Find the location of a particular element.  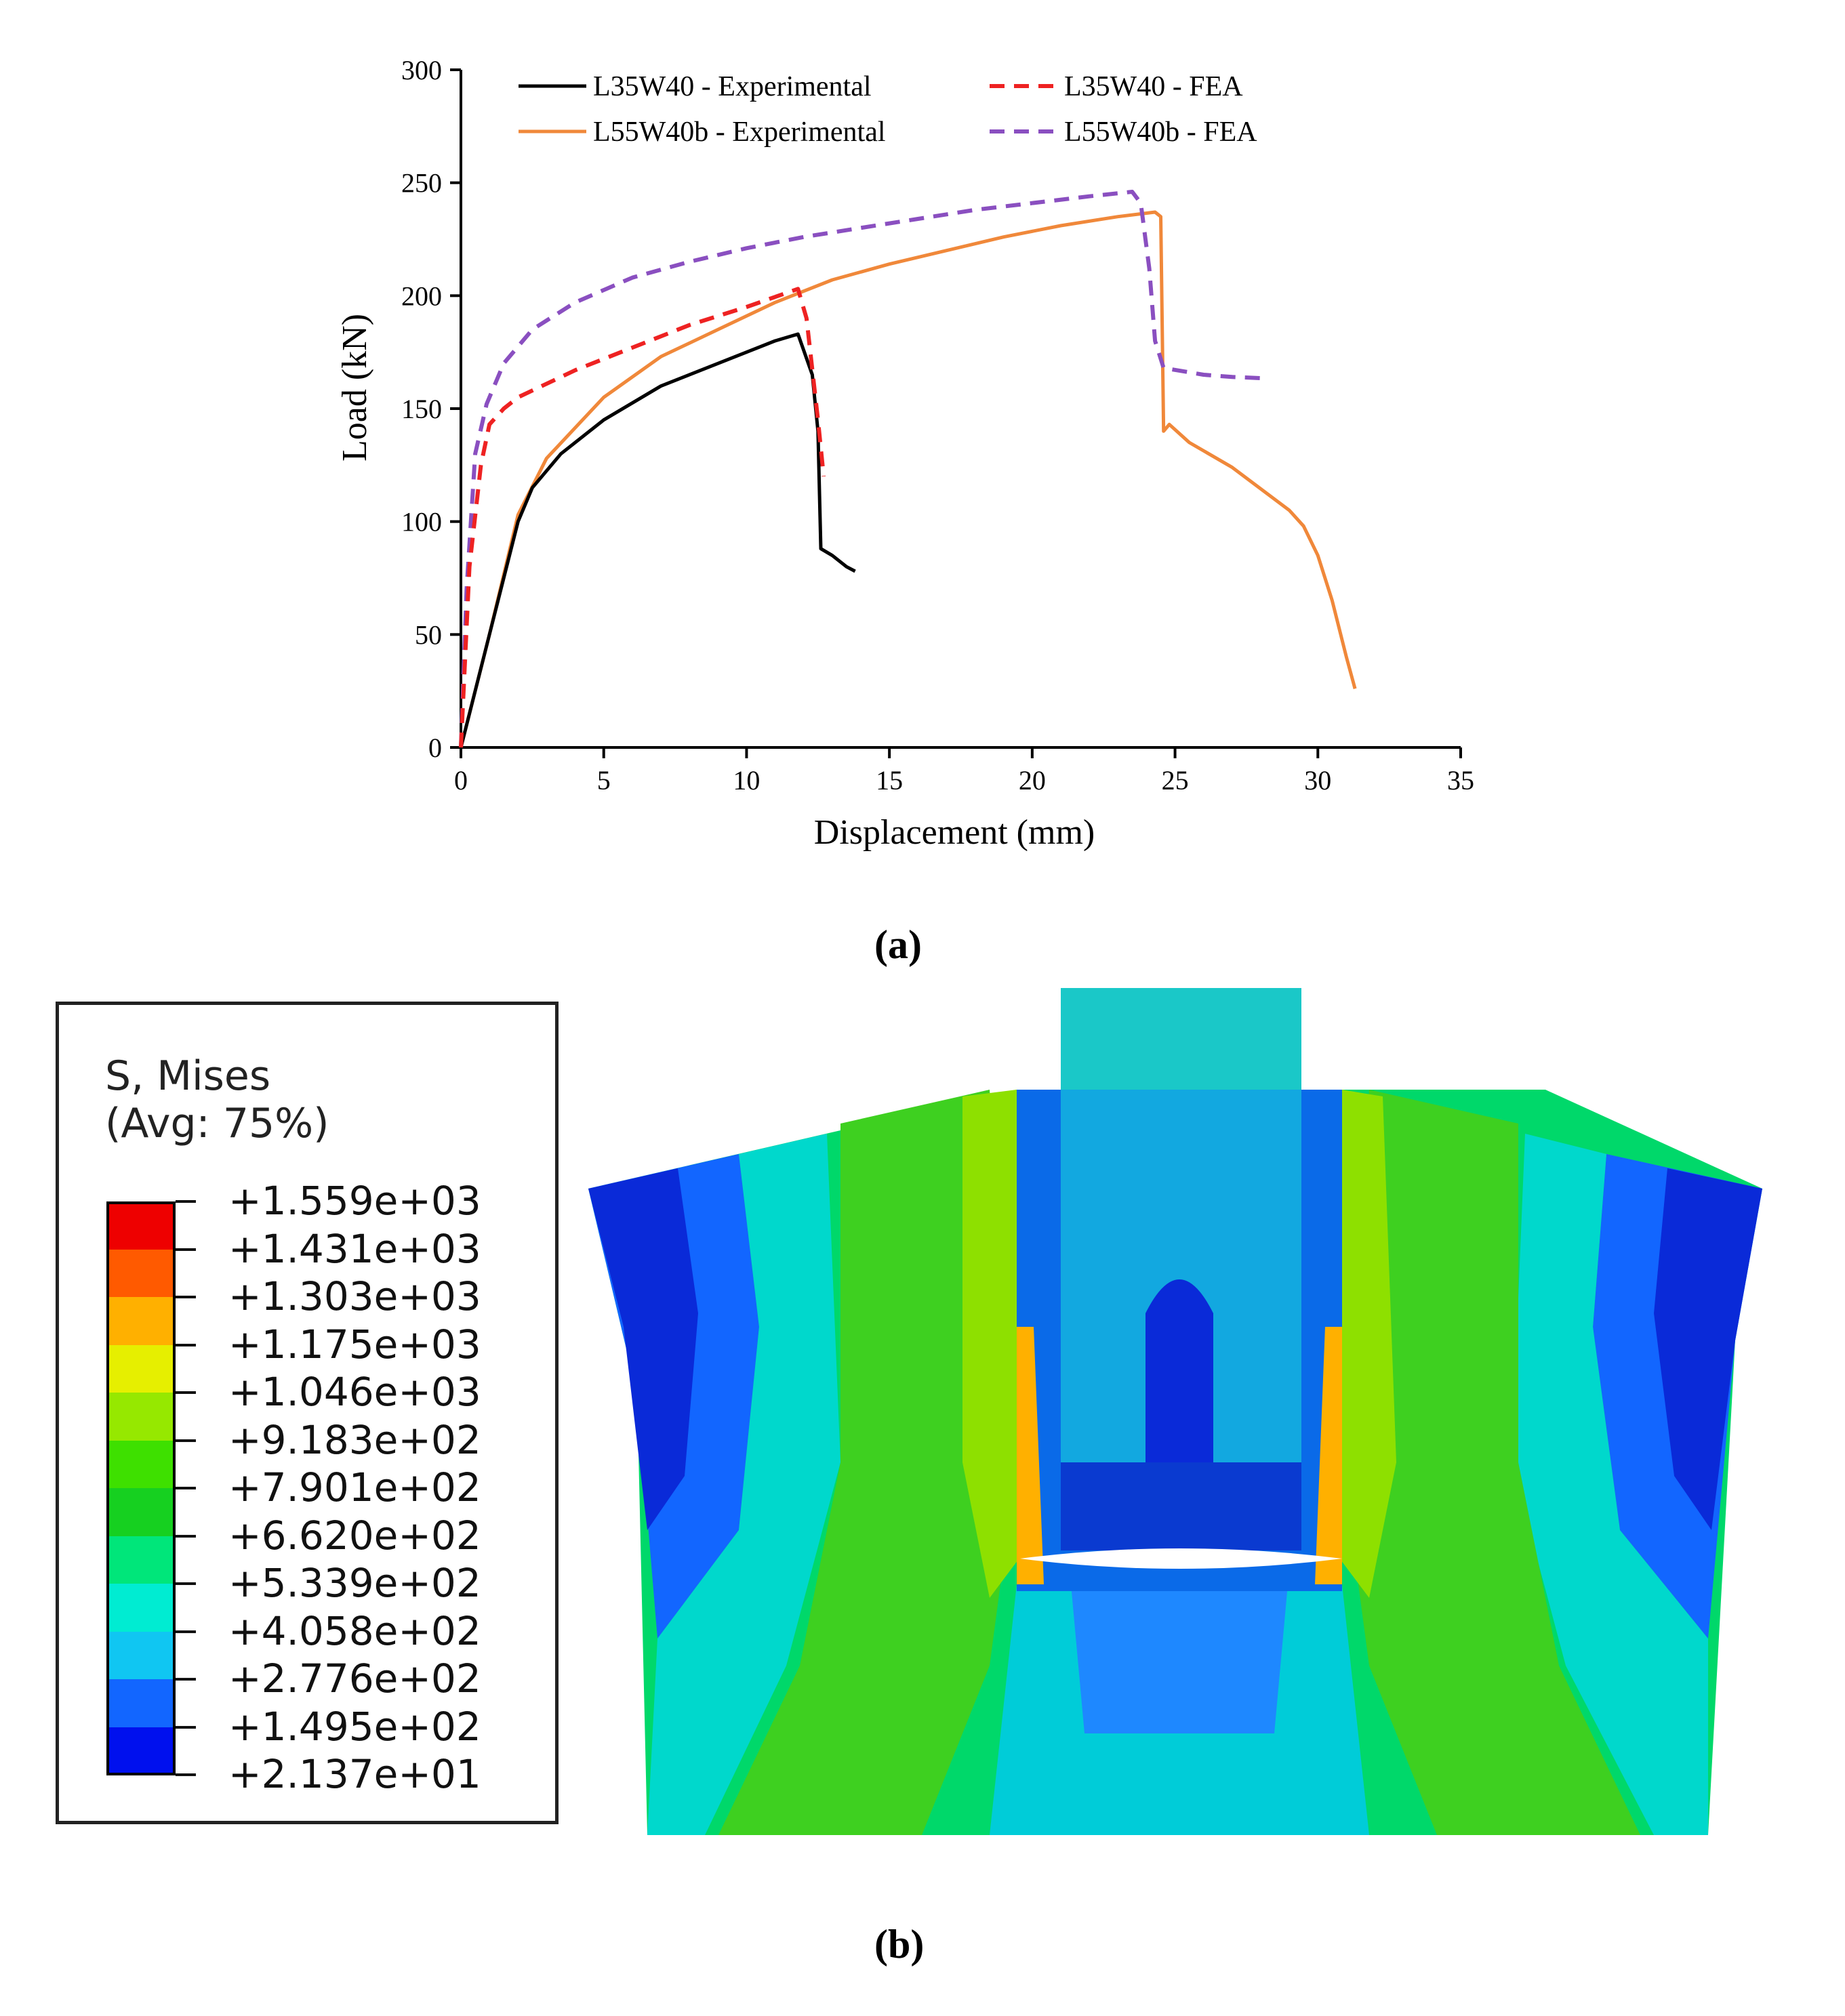

legend-label: L55W40b - Experimental is located at coordinates (739, 132).